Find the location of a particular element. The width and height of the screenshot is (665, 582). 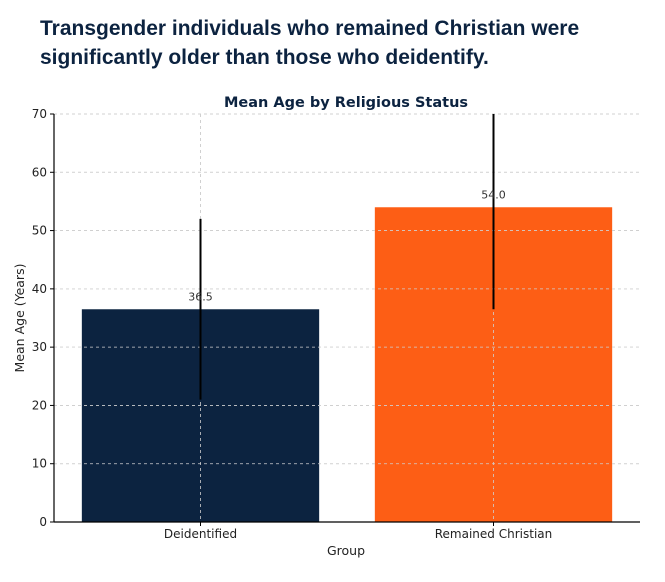

y-tick-label: 40 is located at coordinates (39, 289).